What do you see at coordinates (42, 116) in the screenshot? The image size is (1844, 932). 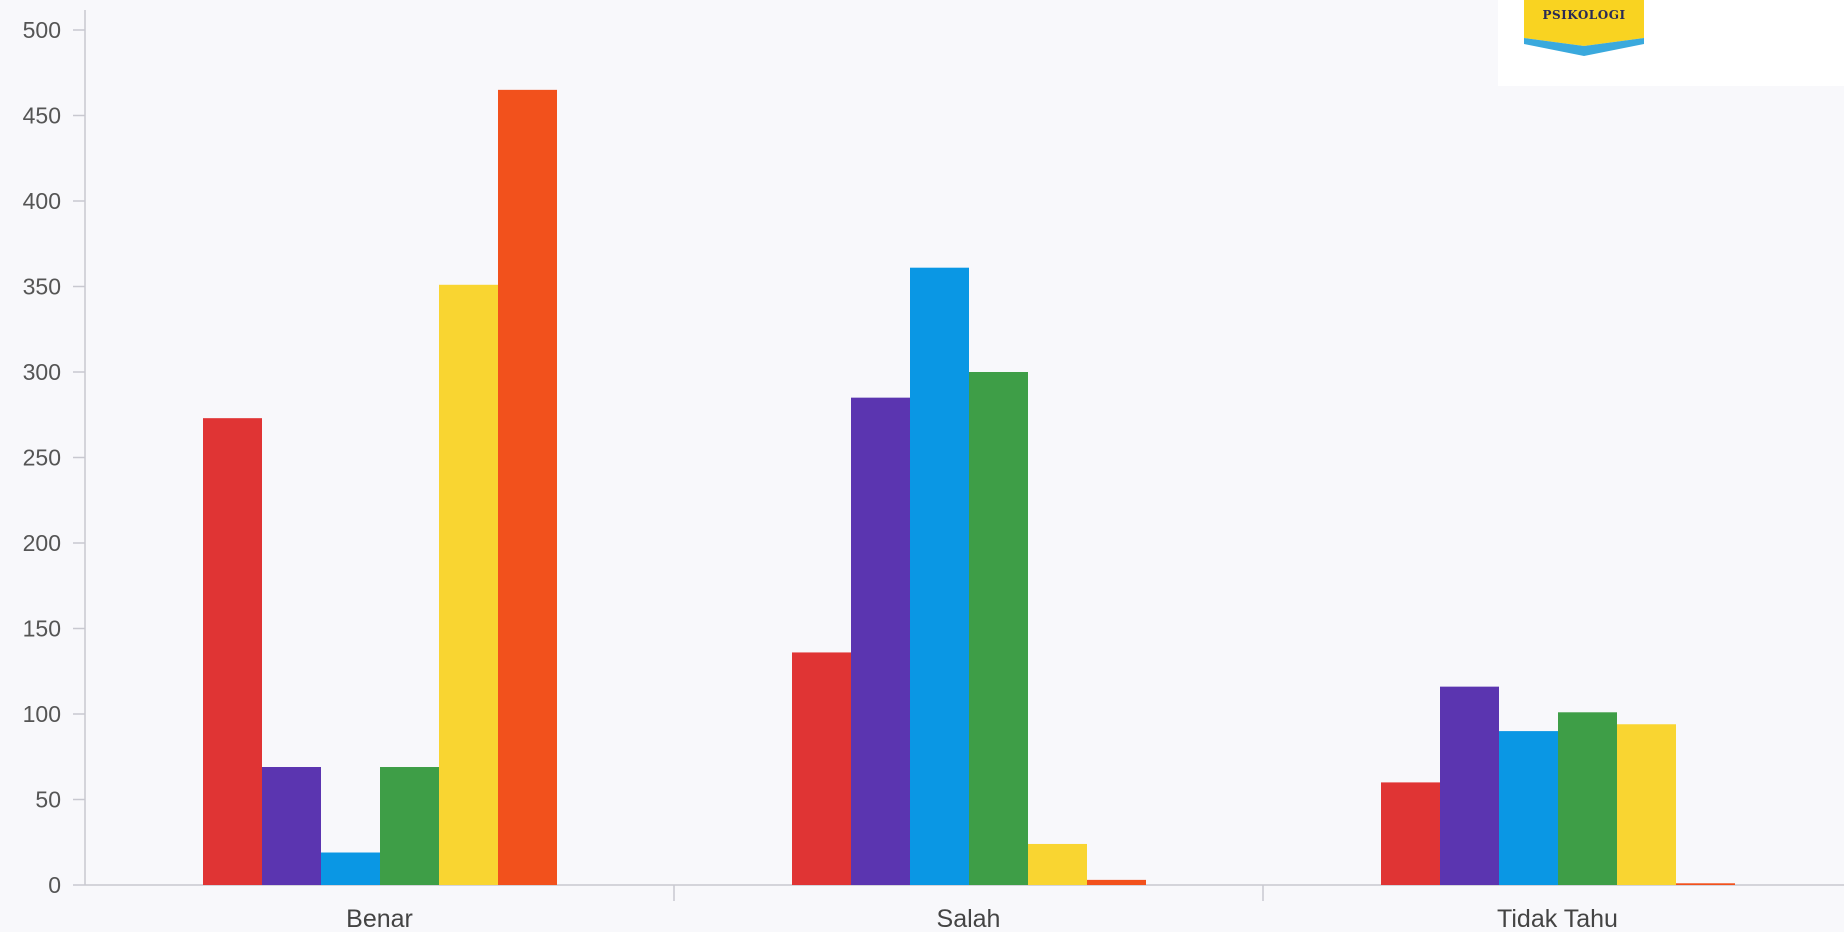 I see `y-tick-label: 450` at bounding box center [42, 116].